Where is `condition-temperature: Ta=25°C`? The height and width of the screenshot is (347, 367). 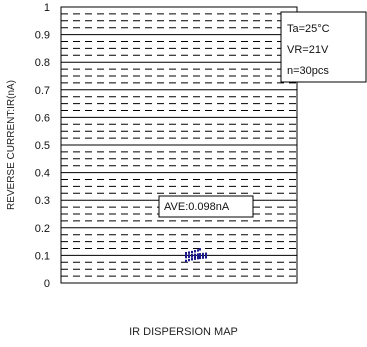
condition-temperature: Ta=25°C is located at coordinates (308, 29).